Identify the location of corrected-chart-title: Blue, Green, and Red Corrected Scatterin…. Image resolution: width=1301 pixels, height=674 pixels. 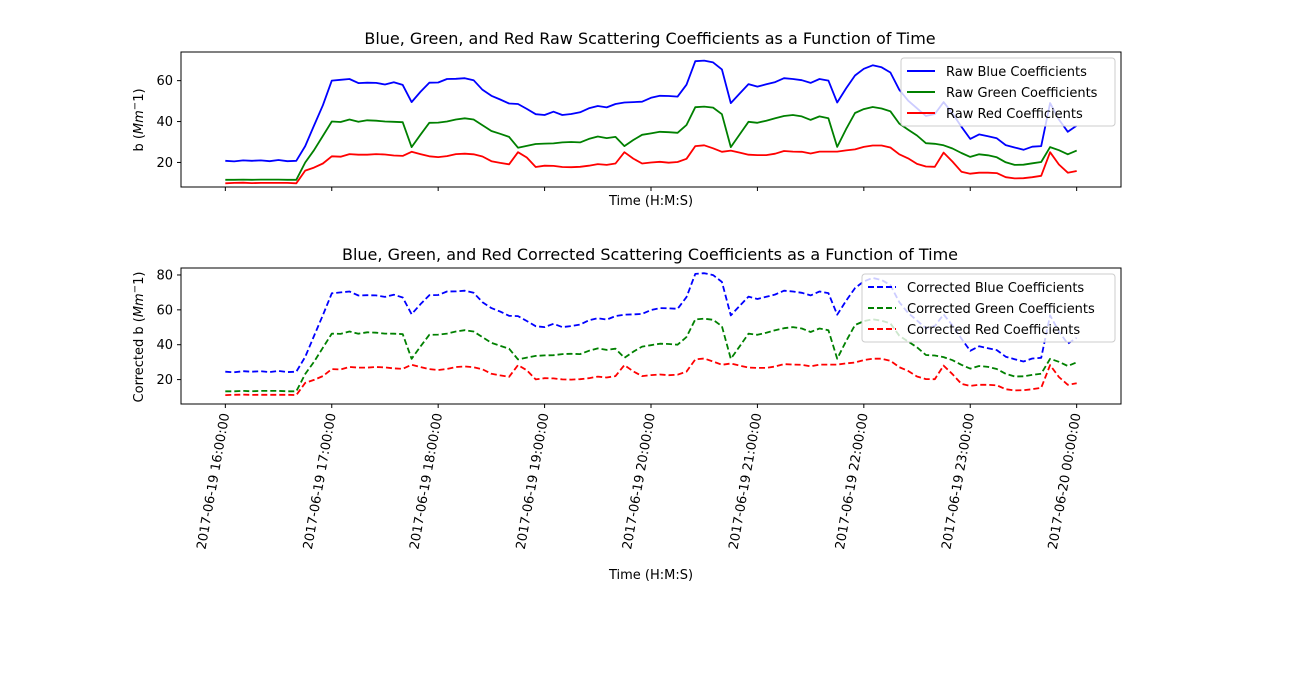
(650, 254).